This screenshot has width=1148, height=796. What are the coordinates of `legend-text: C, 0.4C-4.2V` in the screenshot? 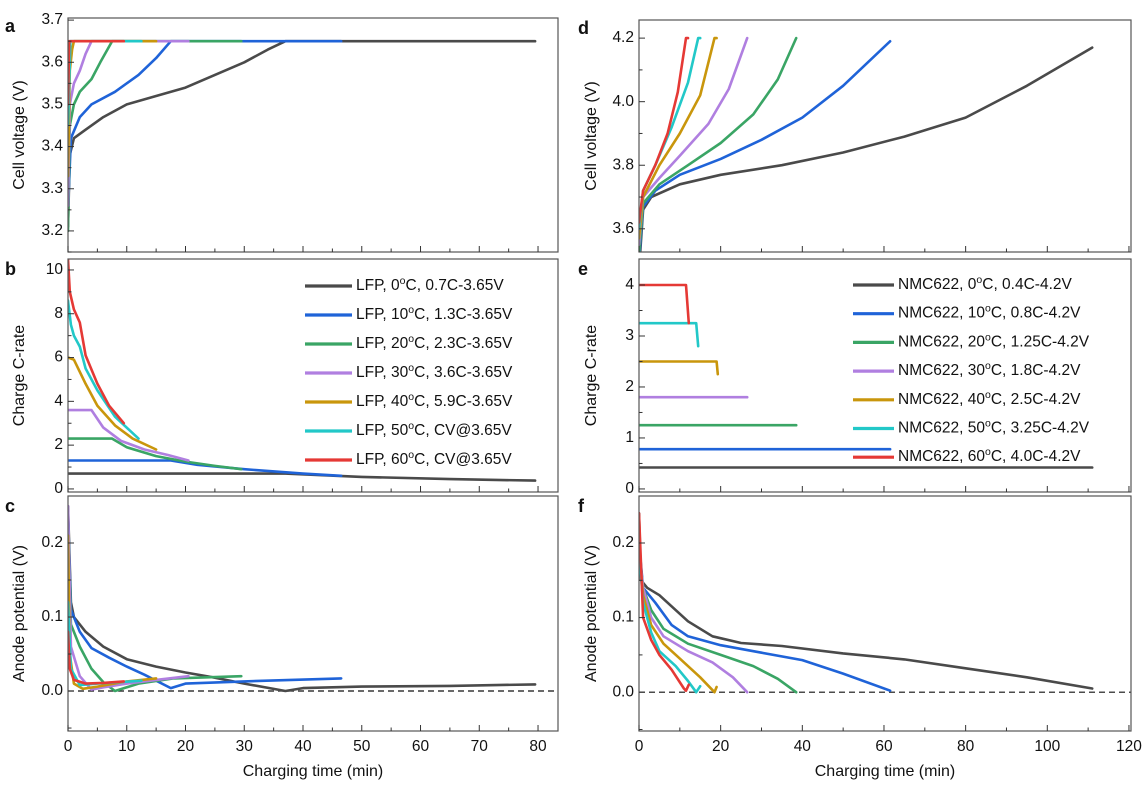 It's located at (1027, 284).